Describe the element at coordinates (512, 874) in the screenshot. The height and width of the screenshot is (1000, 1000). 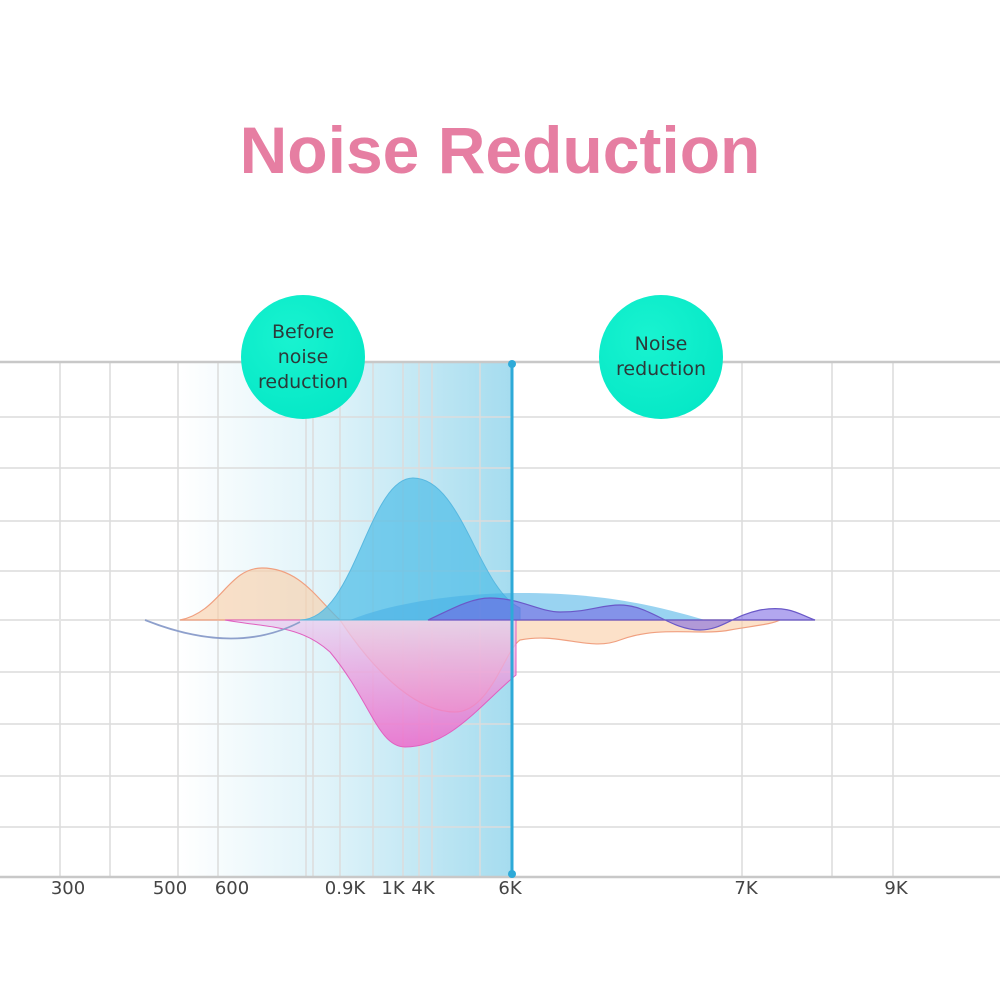
I see `divider-handle-bottom` at that location.